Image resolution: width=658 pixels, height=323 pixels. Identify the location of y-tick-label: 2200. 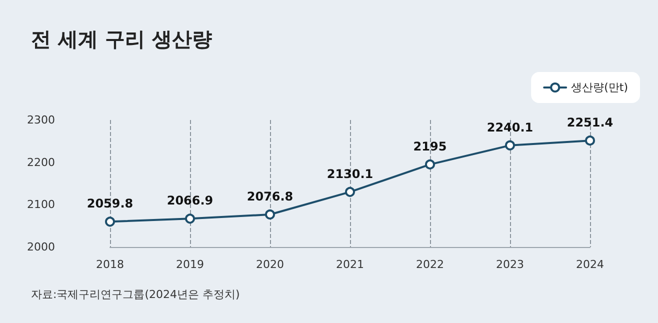
(41, 162).